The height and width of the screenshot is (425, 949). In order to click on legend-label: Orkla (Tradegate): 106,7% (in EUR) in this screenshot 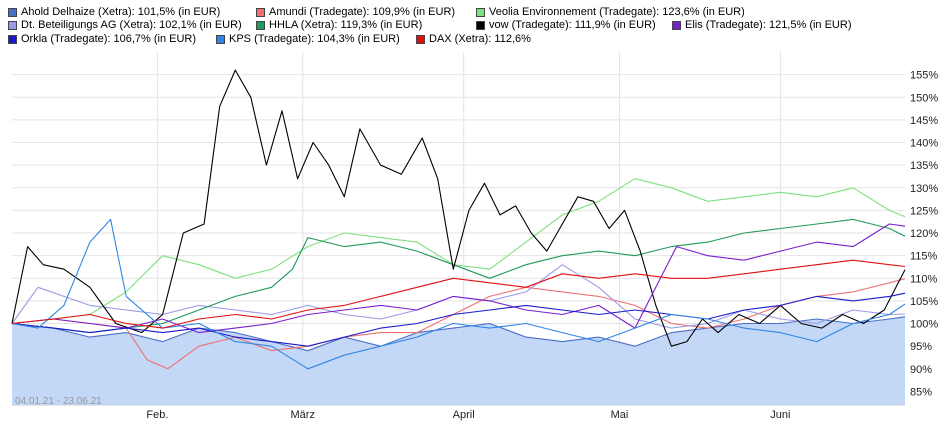, I will do `click(109, 39)`.